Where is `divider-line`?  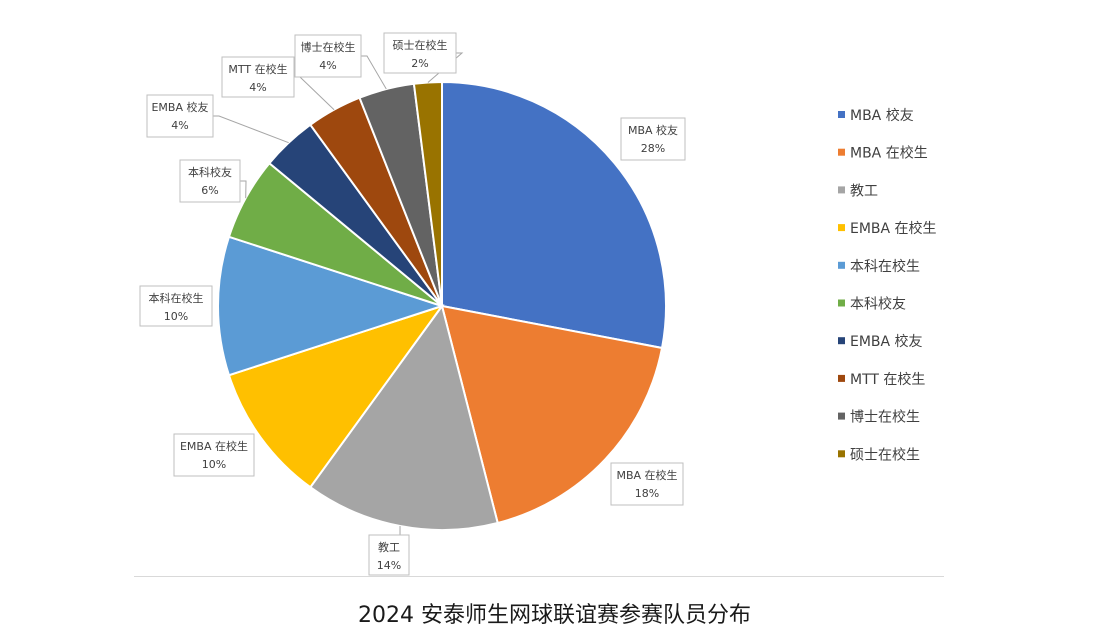 divider-line is located at coordinates (539, 576).